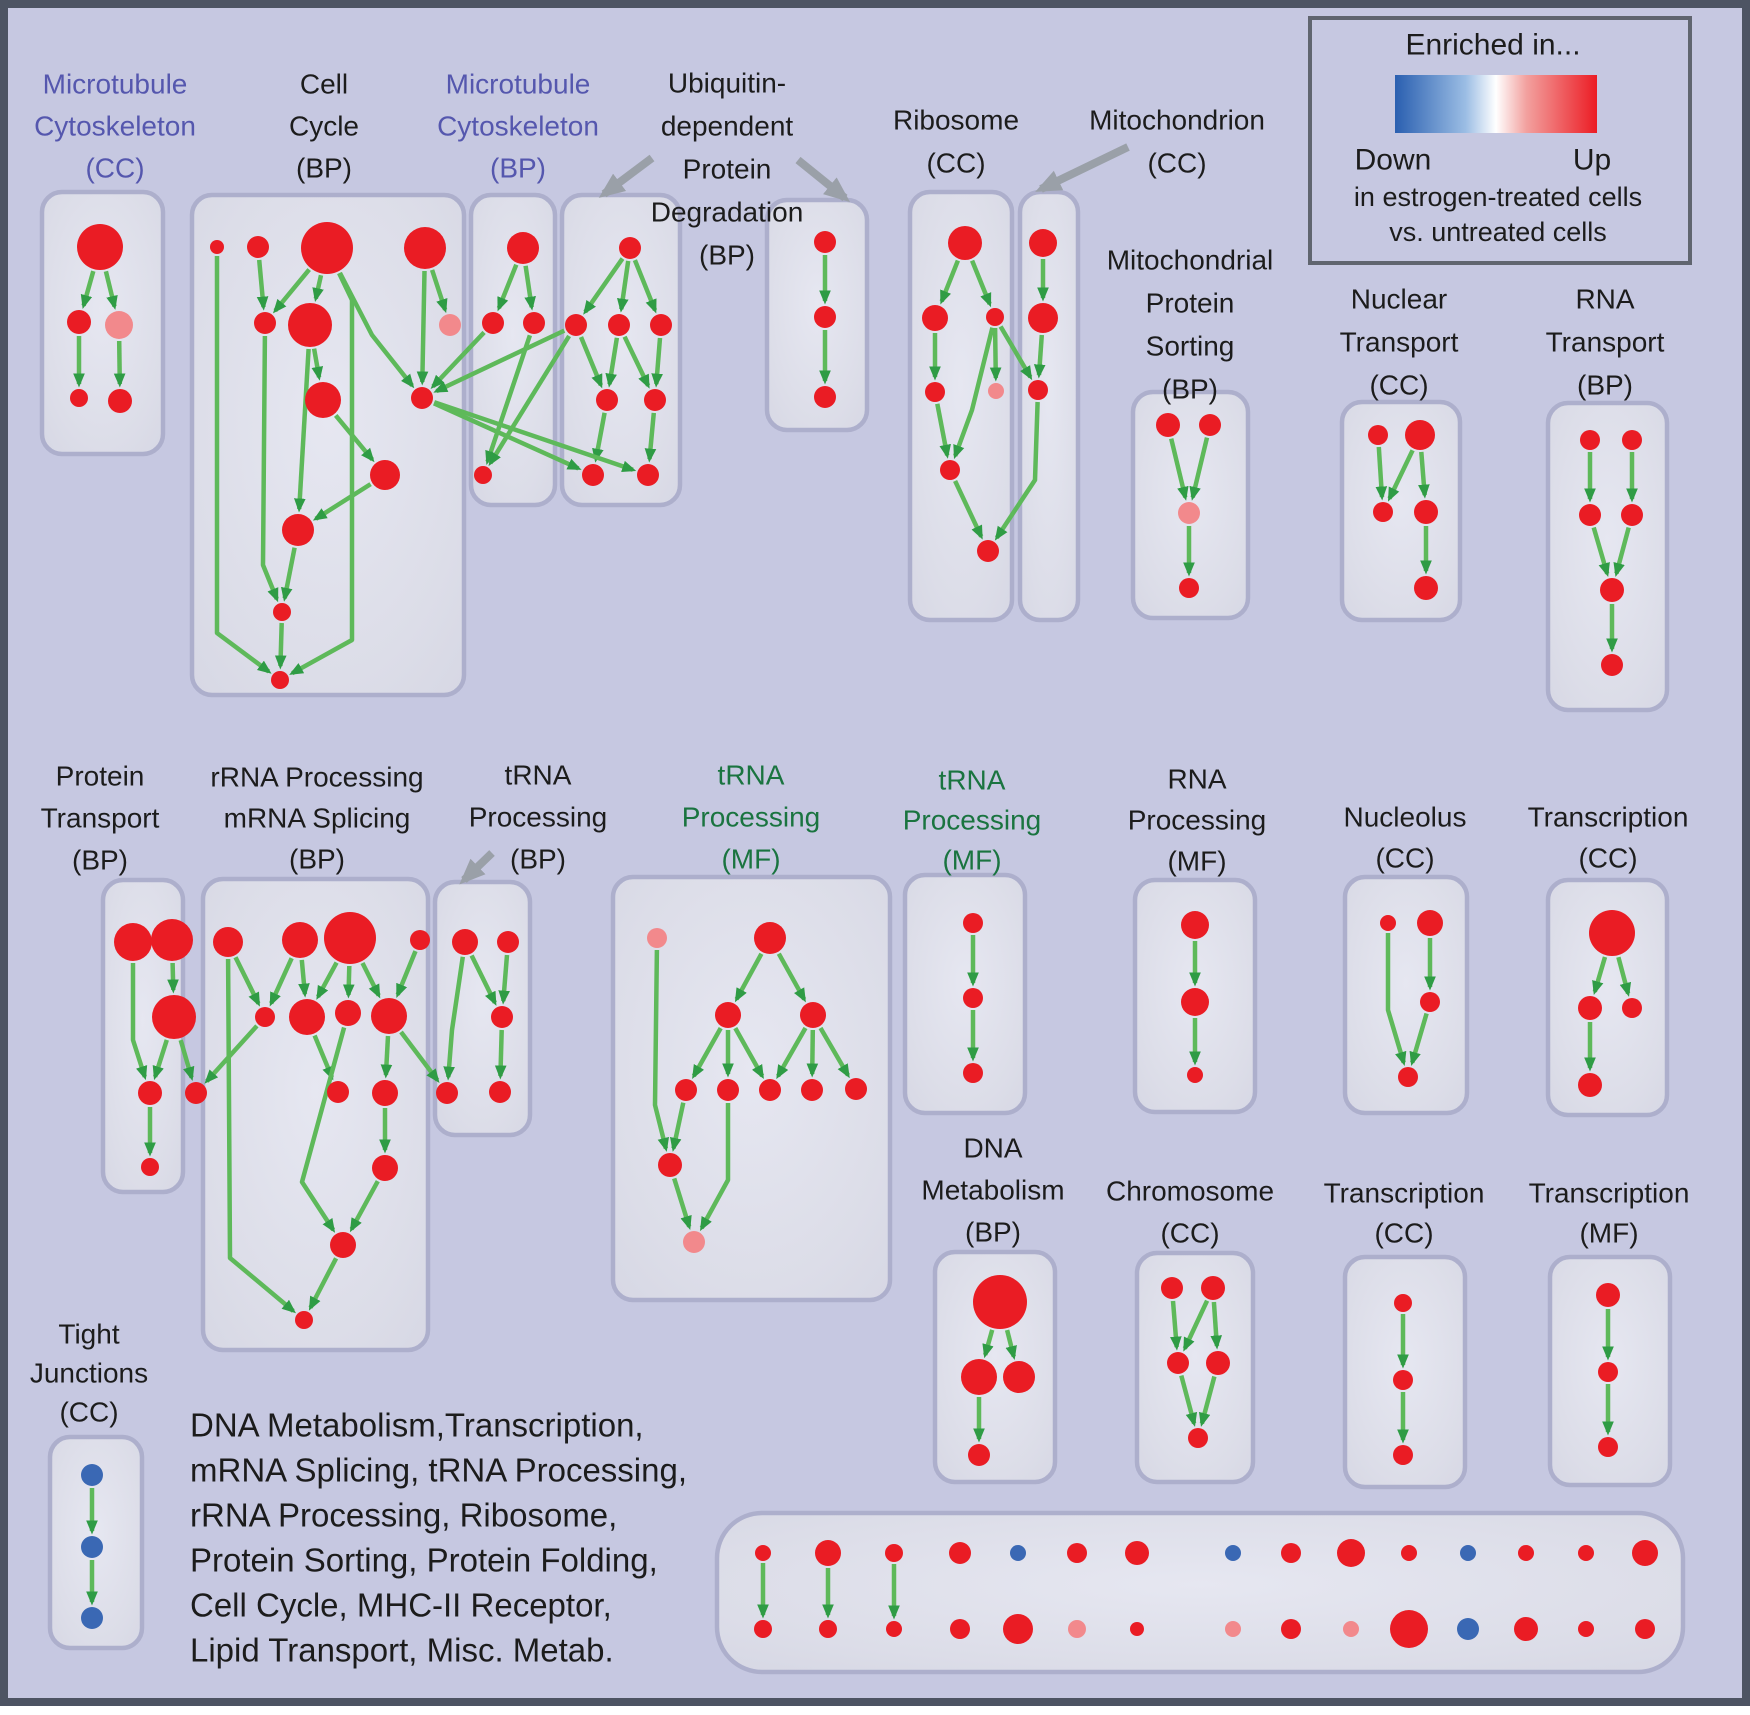 This screenshot has width=1750, height=1715. What do you see at coordinates (417, 1425) in the screenshot?
I see `annotation-line-0: DNA Metabolism,Transcription,` at bounding box center [417, 1425].